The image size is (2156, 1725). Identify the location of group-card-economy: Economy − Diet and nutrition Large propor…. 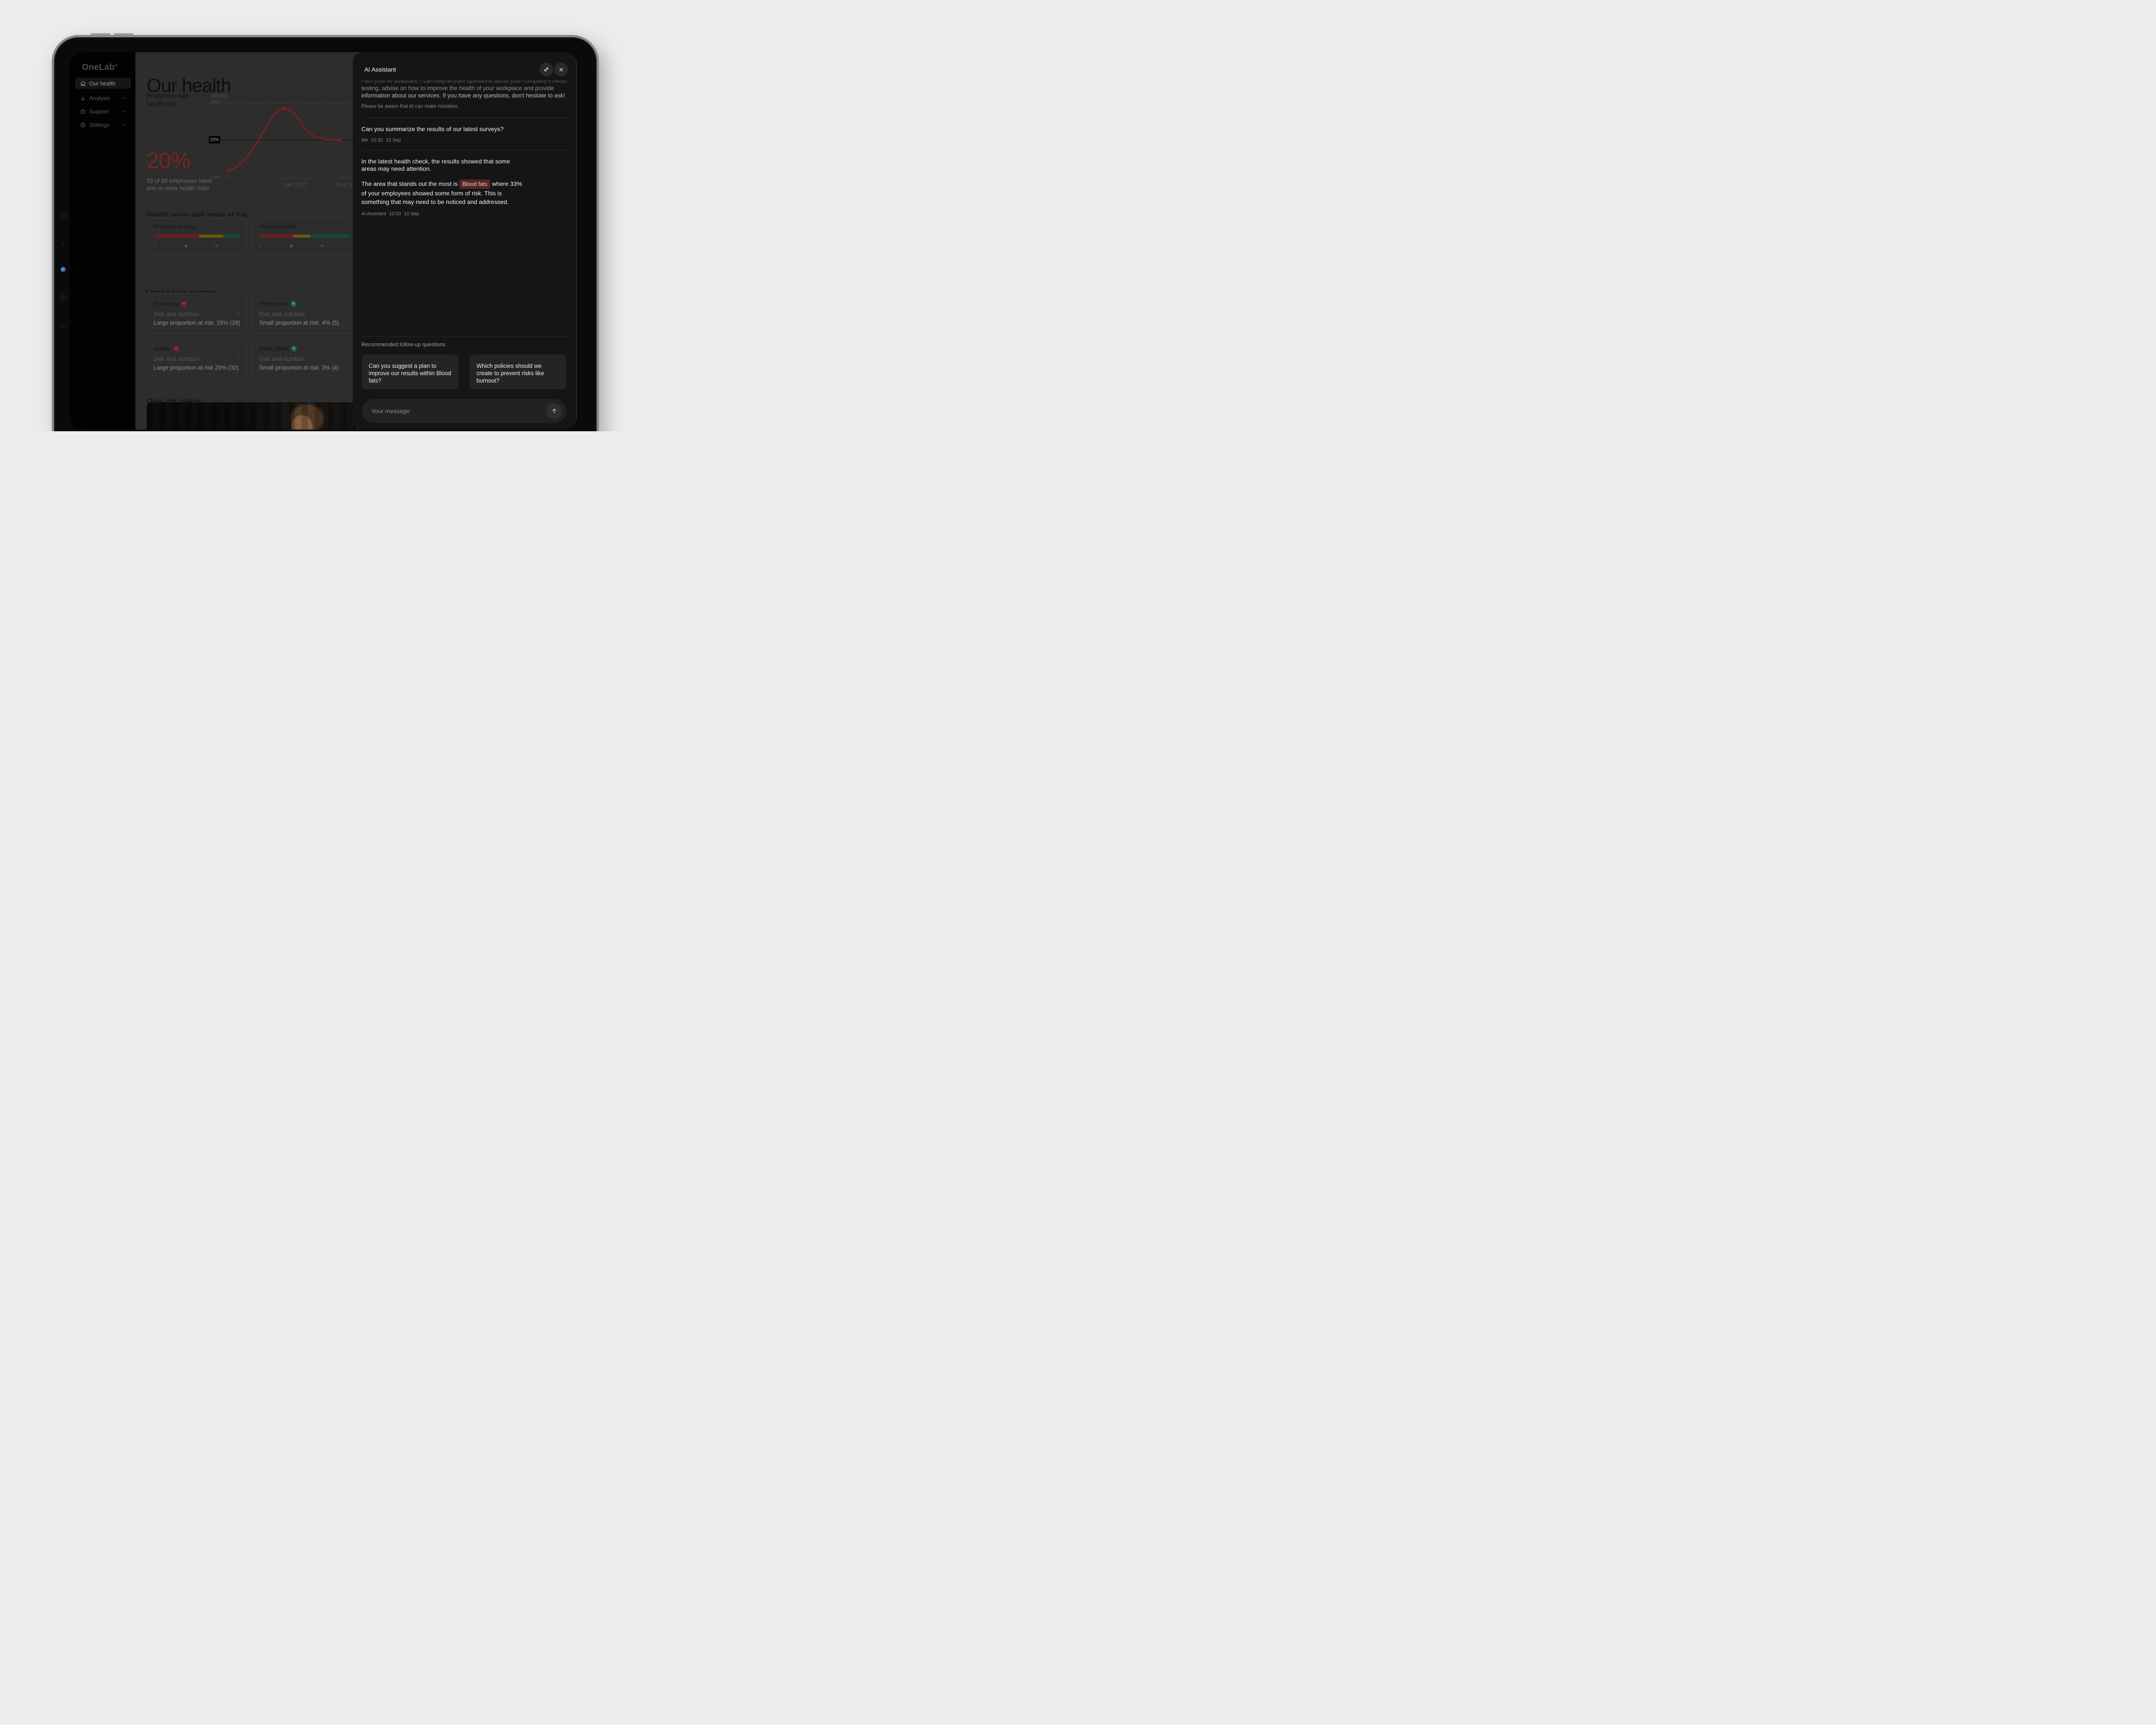
(197, 313).